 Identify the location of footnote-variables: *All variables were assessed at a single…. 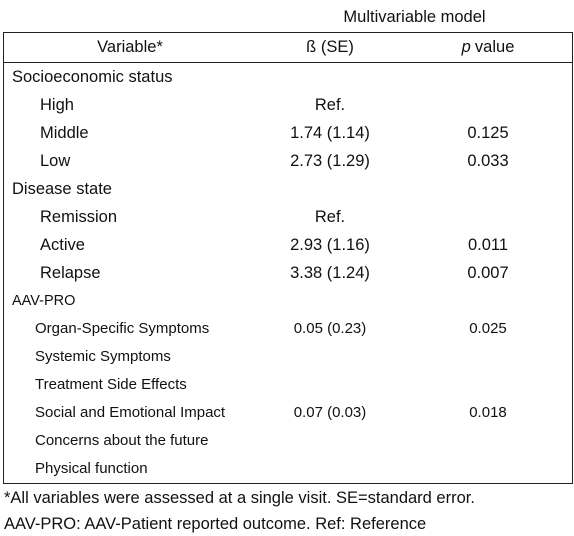
(239, 498).